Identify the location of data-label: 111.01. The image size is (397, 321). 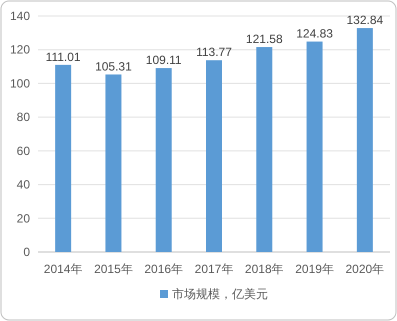
(63, 57).